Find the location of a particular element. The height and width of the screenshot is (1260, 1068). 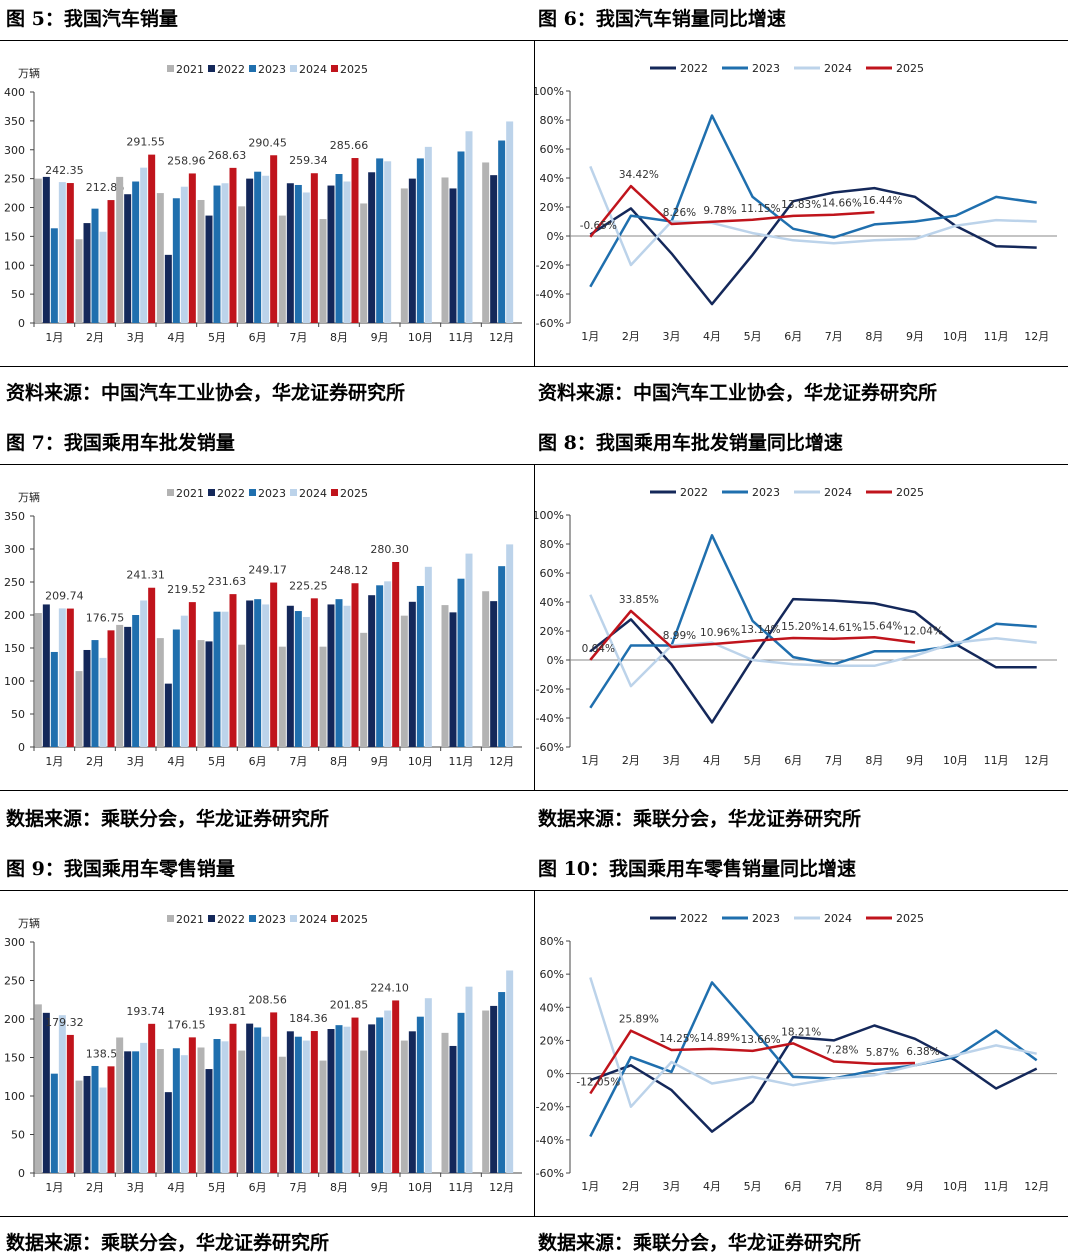

figure-7-title: 图 7：我国乘用车批发销量 is located at coordinates (120, 443).